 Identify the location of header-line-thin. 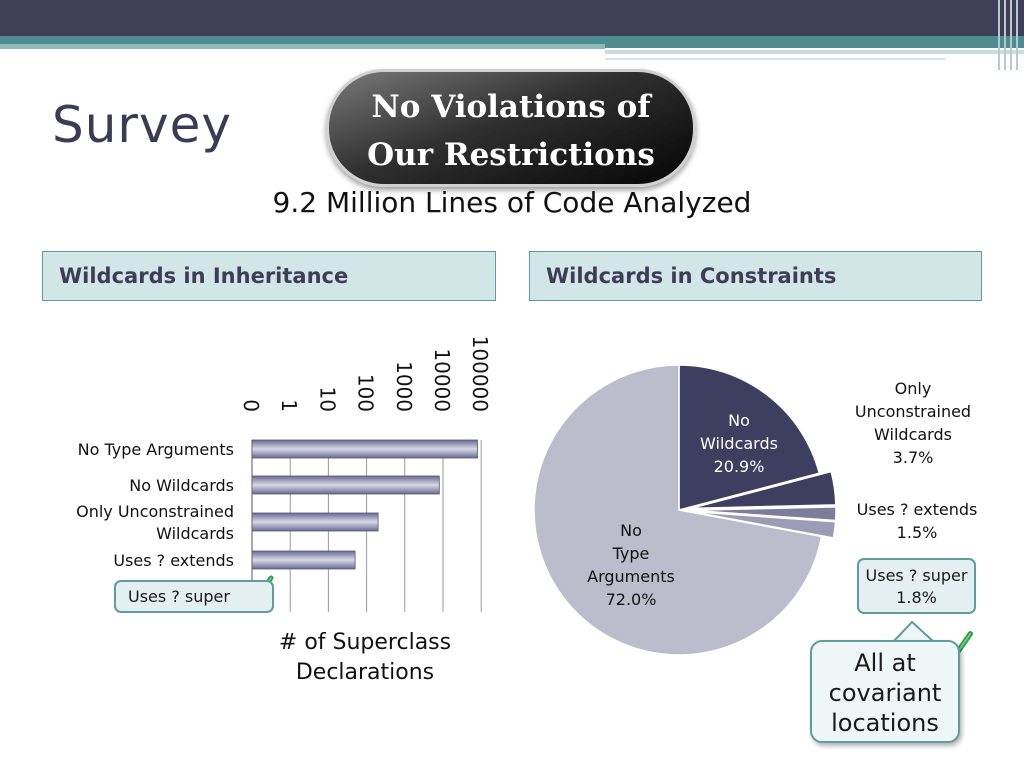
(775, 59).